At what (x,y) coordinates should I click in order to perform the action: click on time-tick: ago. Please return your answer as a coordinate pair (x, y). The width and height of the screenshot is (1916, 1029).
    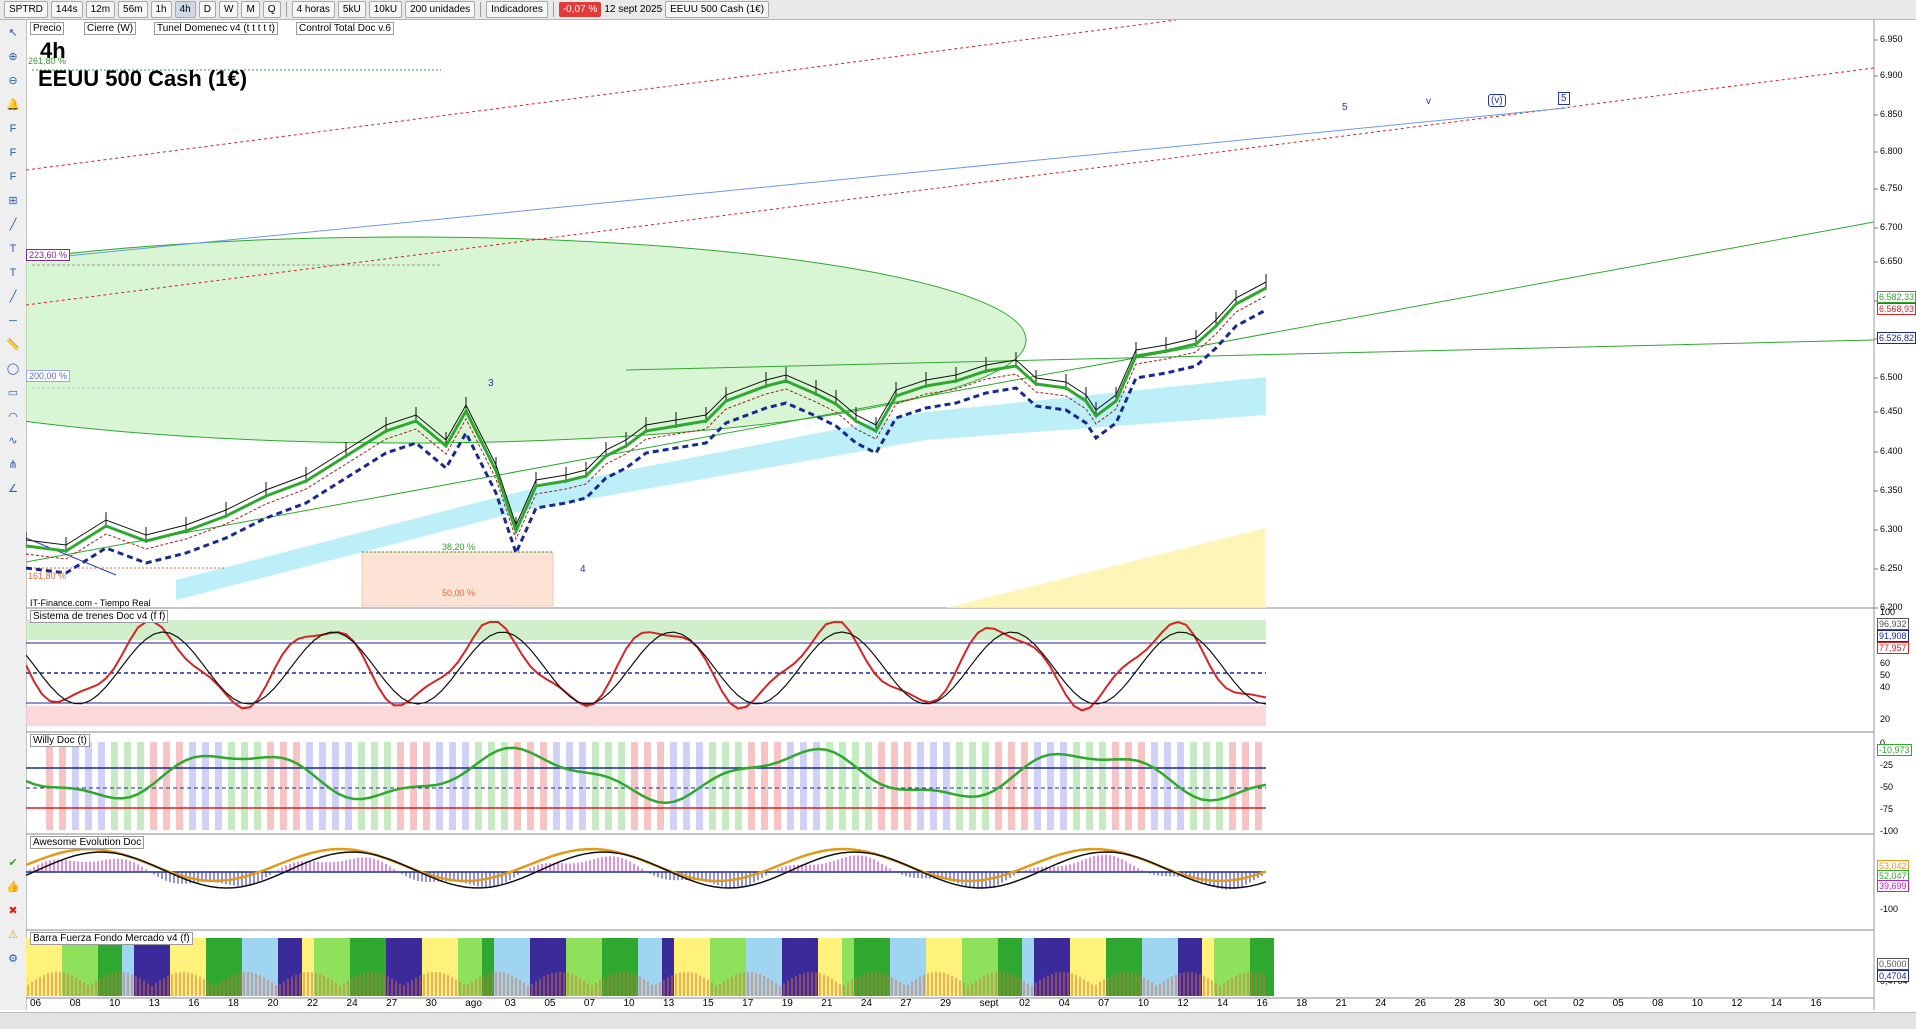
    Looking at the image, I should click on (473, 1003).